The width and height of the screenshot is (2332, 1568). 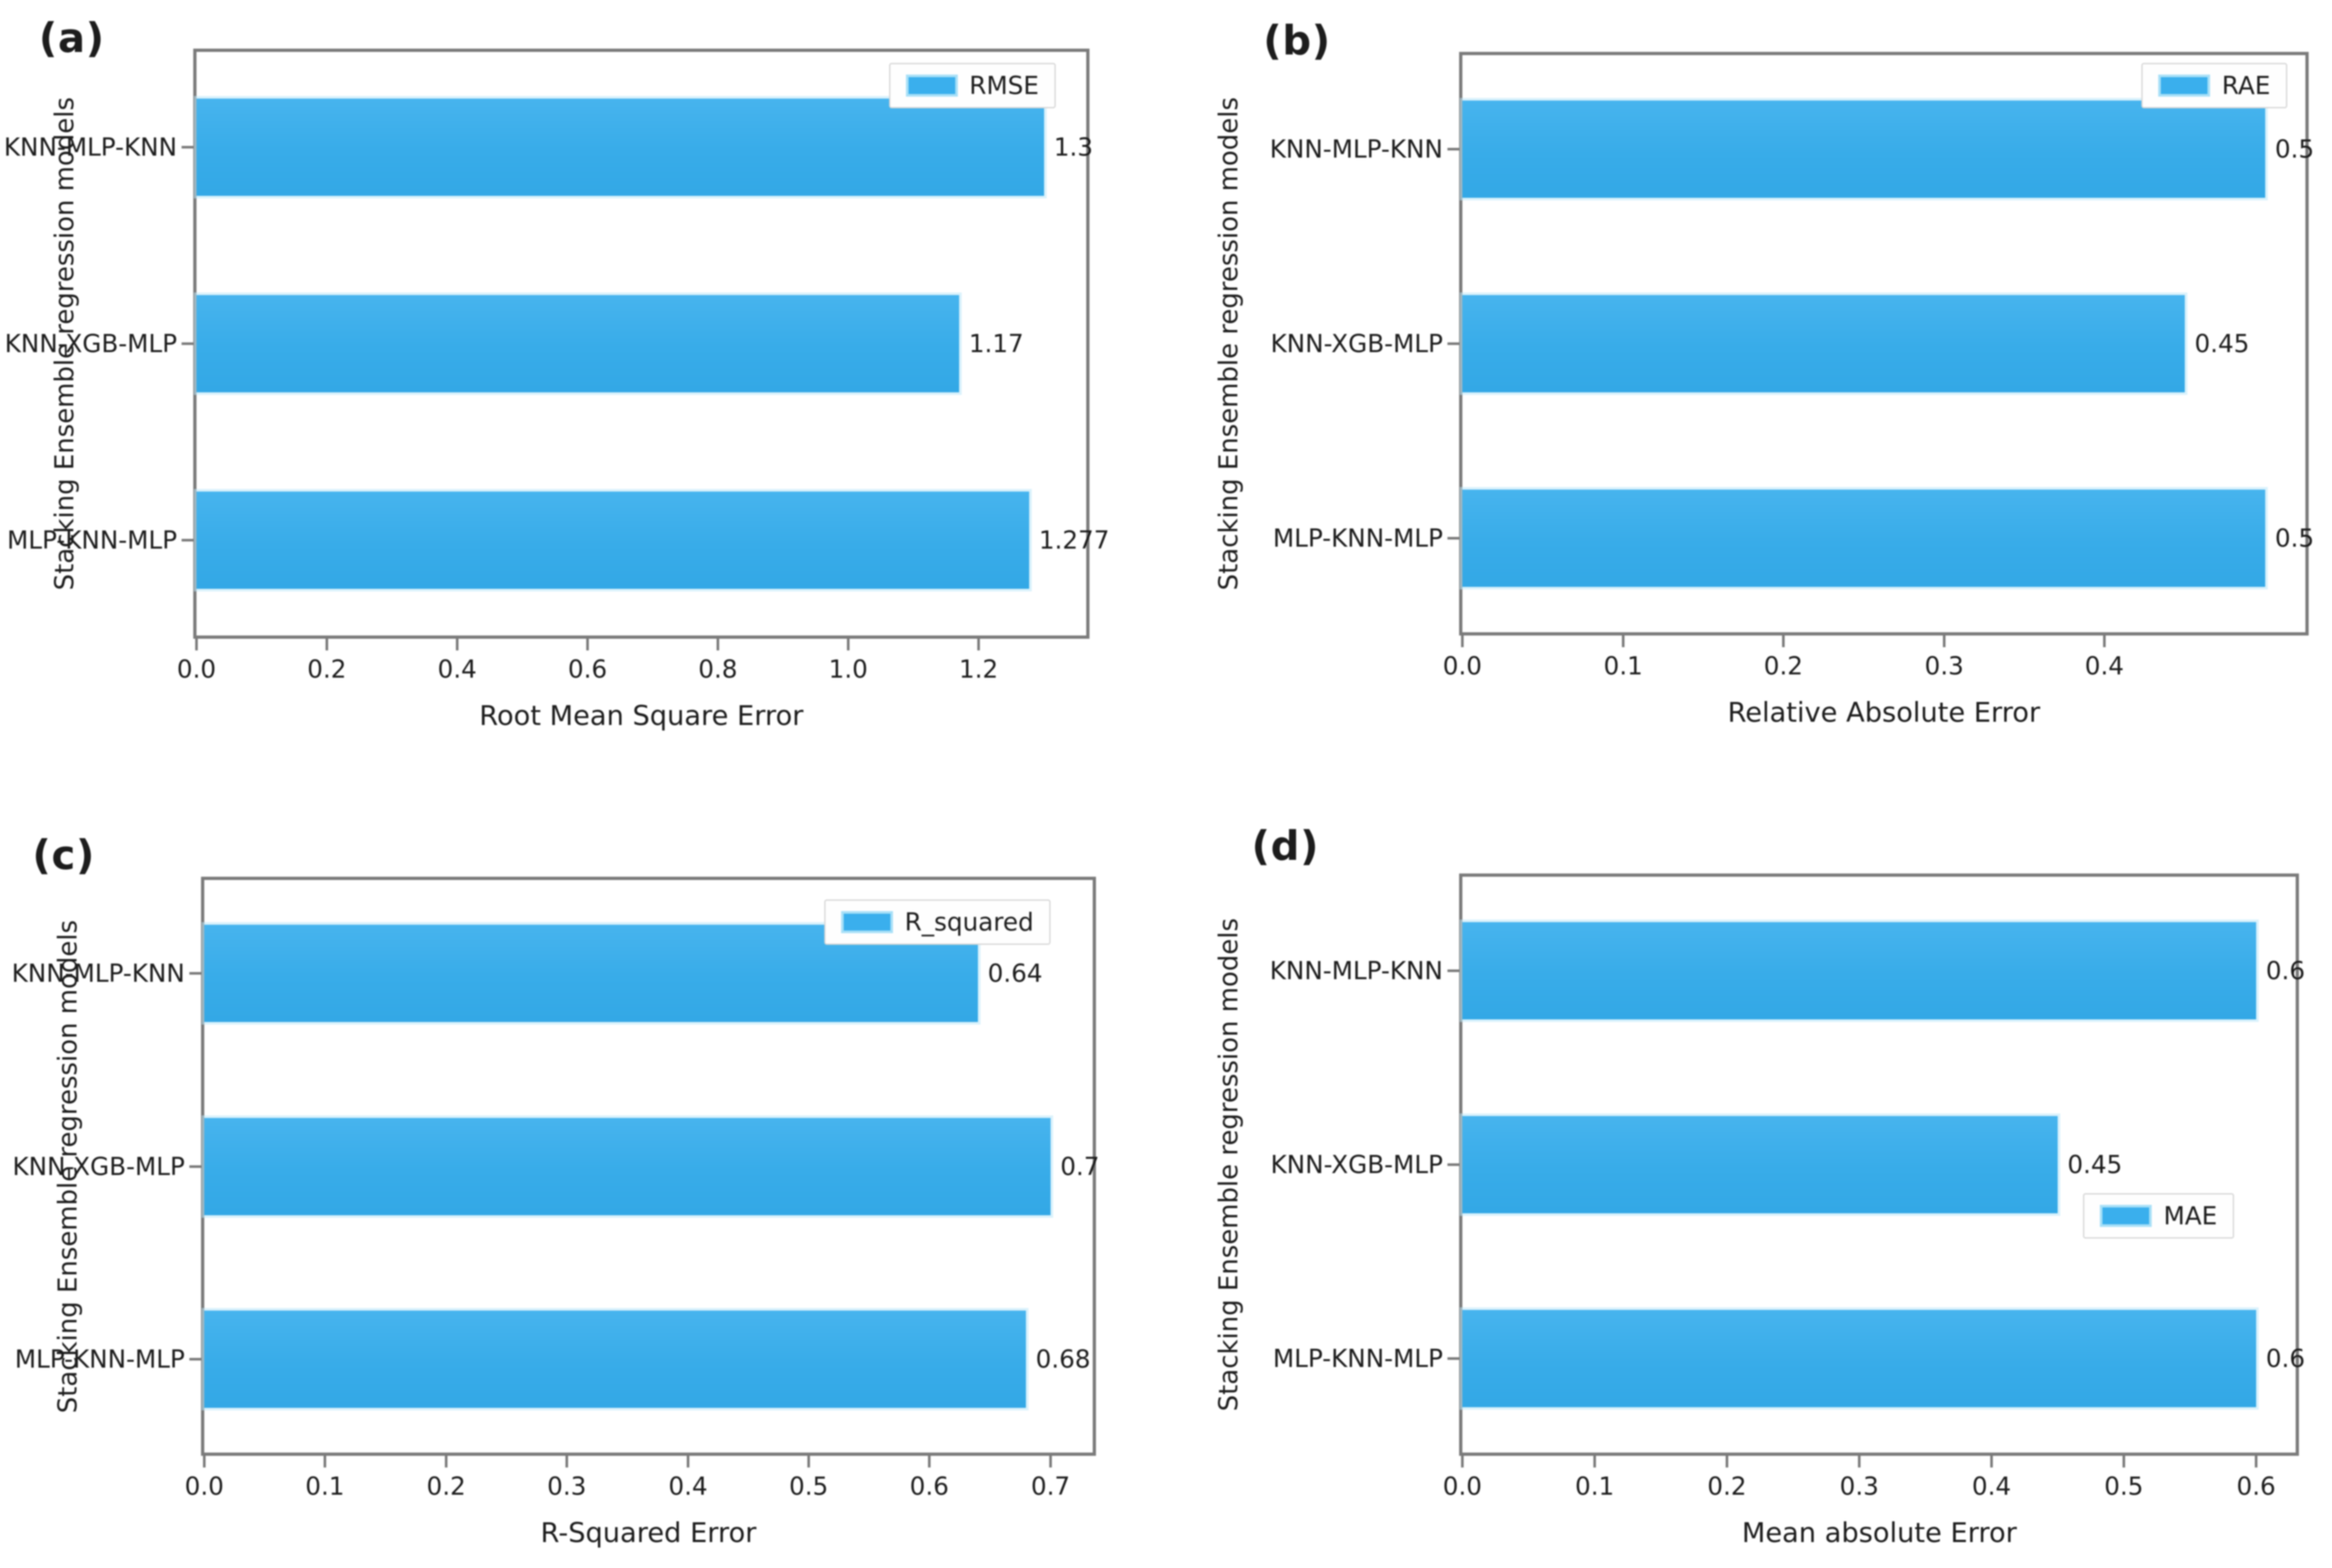 I want to click on legend: R_squared, so click(x=937, y=922).